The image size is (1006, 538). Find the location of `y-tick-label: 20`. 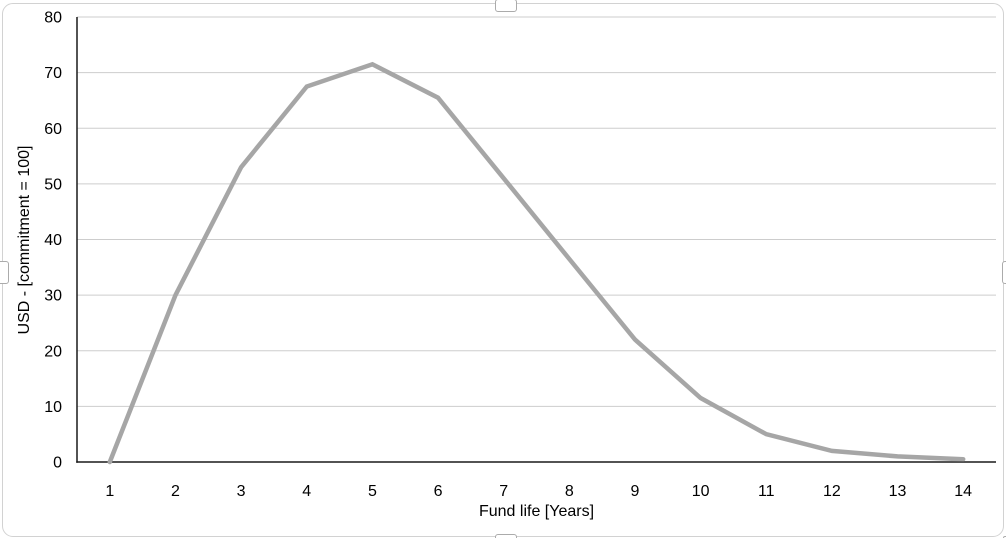

y-tick-label: 20 is located at coordinates (53, 351).